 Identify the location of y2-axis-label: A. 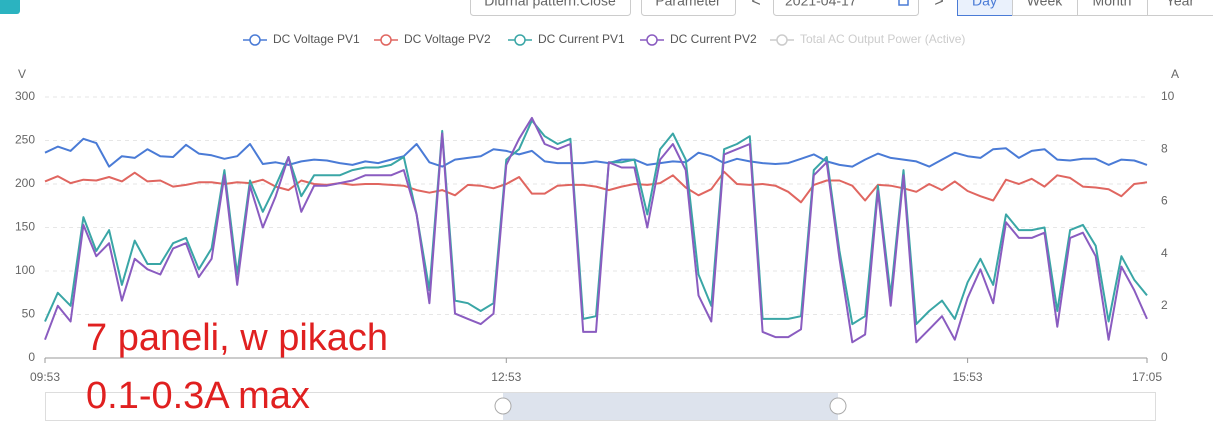
(1175, 74).